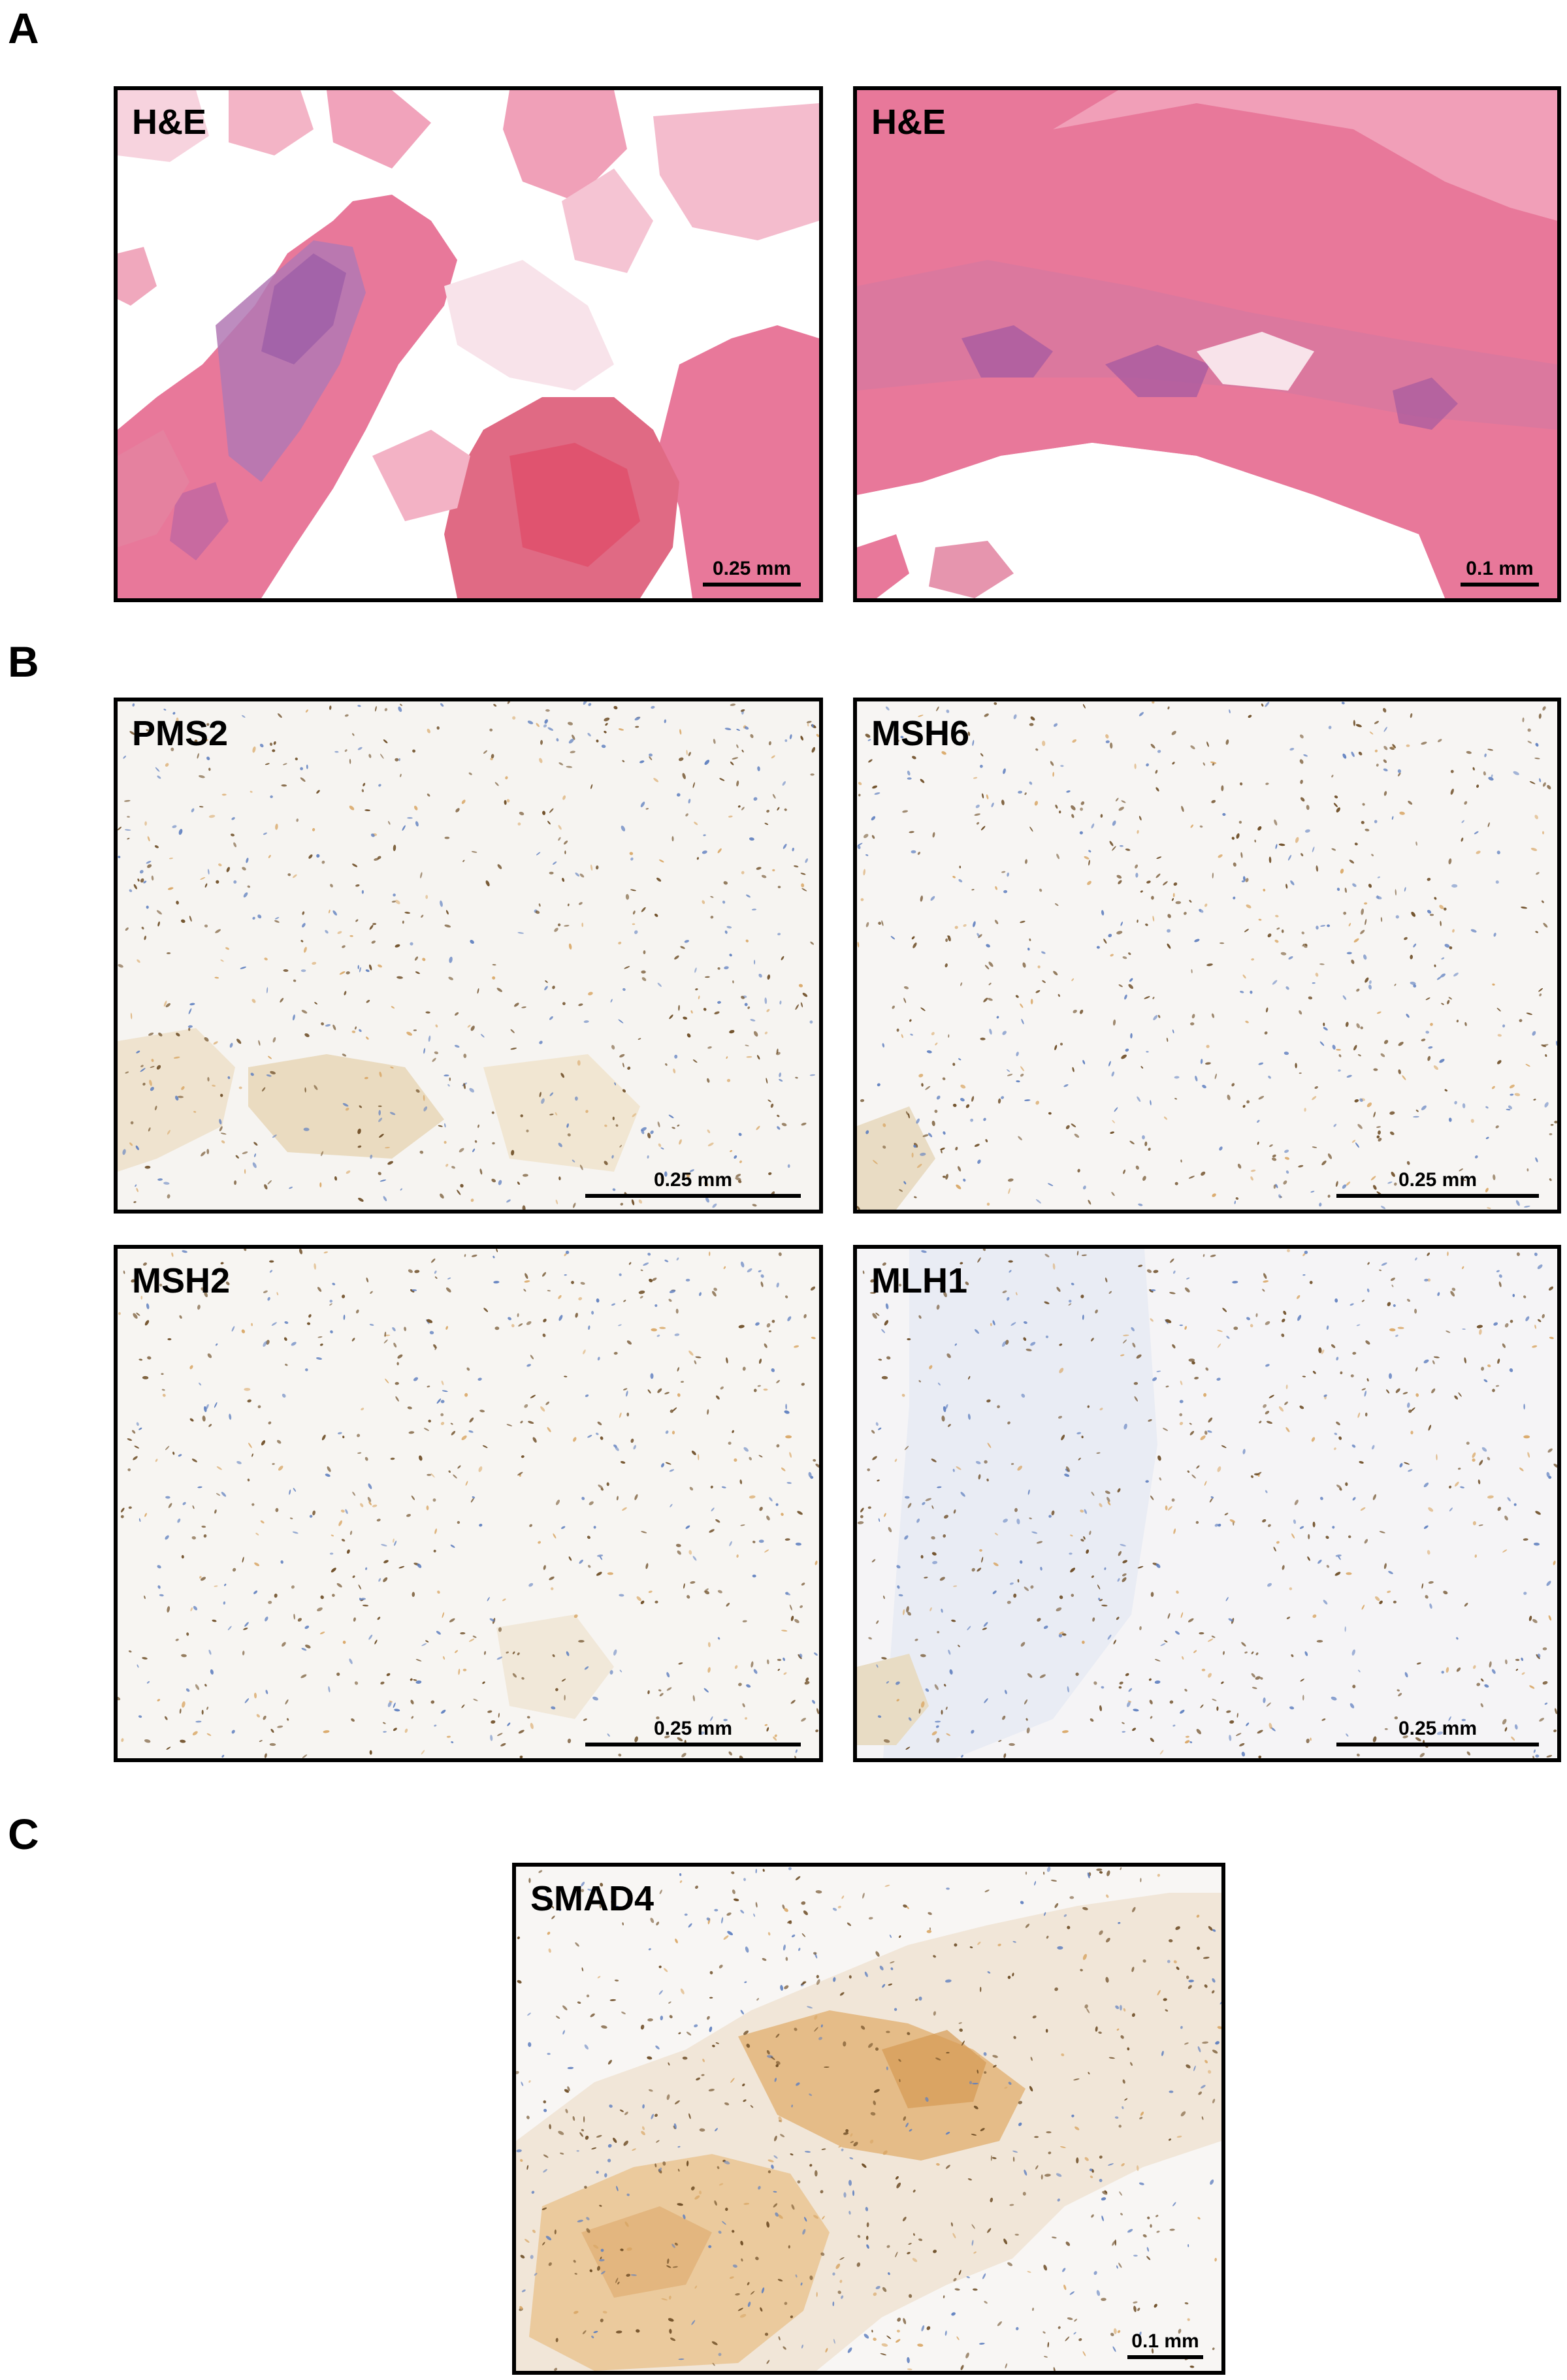  I want to click on section-letter-b: B, so click(23, 661).